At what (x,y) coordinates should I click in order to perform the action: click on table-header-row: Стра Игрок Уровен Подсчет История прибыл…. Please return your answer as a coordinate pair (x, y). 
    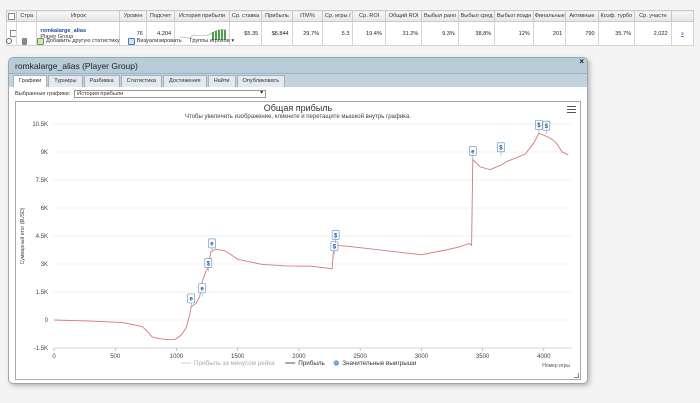
    Looking at the image, I should click on (350, 16).